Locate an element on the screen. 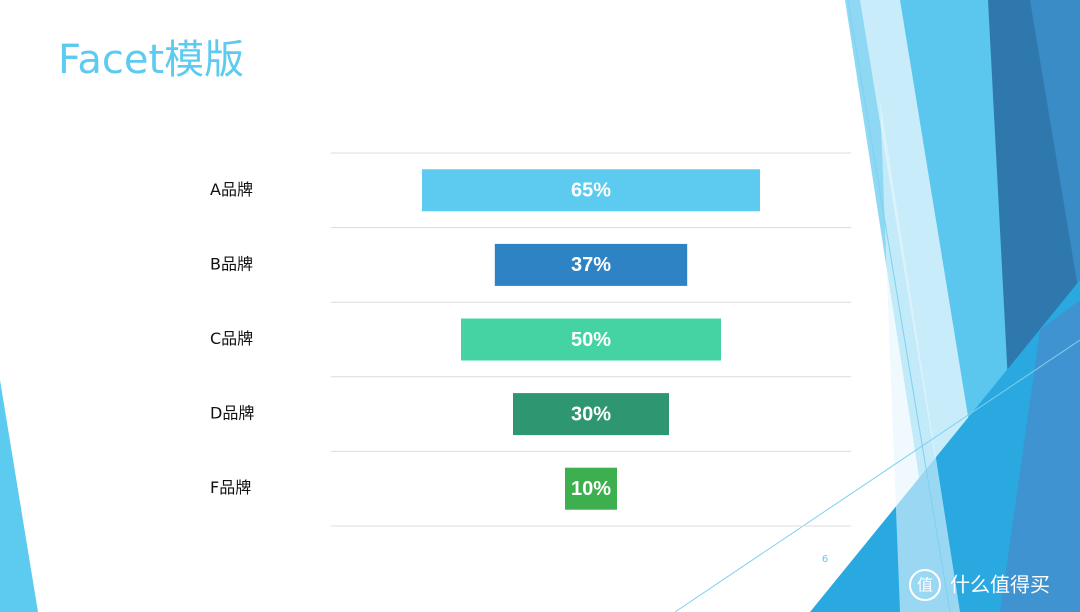 This screenshot has width=1080, height=612. left-shard is located at coordinates (19, 496).